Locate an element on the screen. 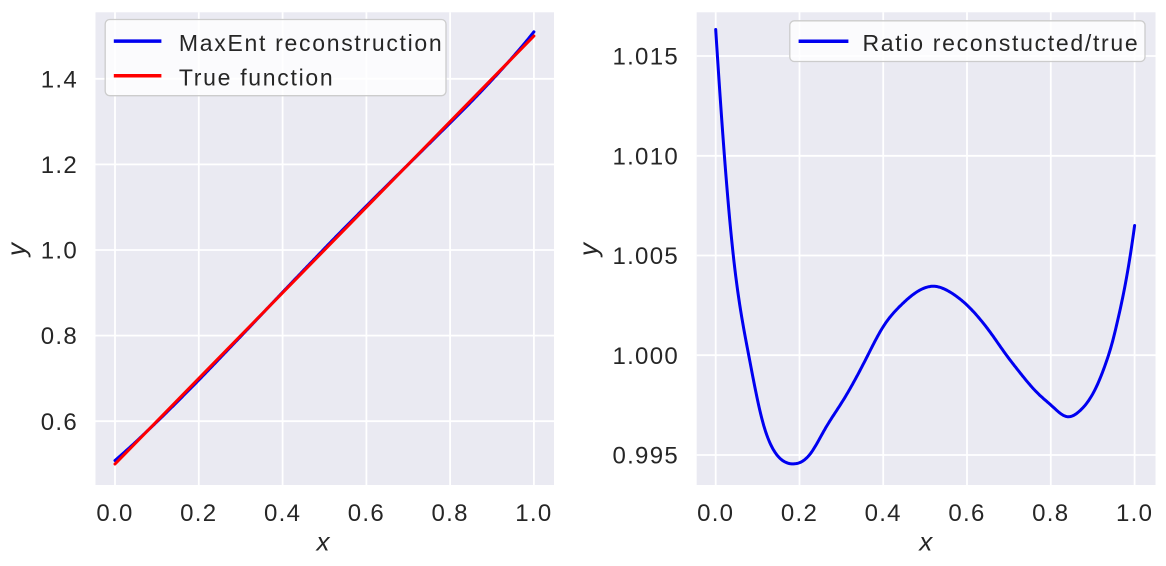 The image size is (1166, 566). svg-text: 1.005 is located at coordinates (645, 256).